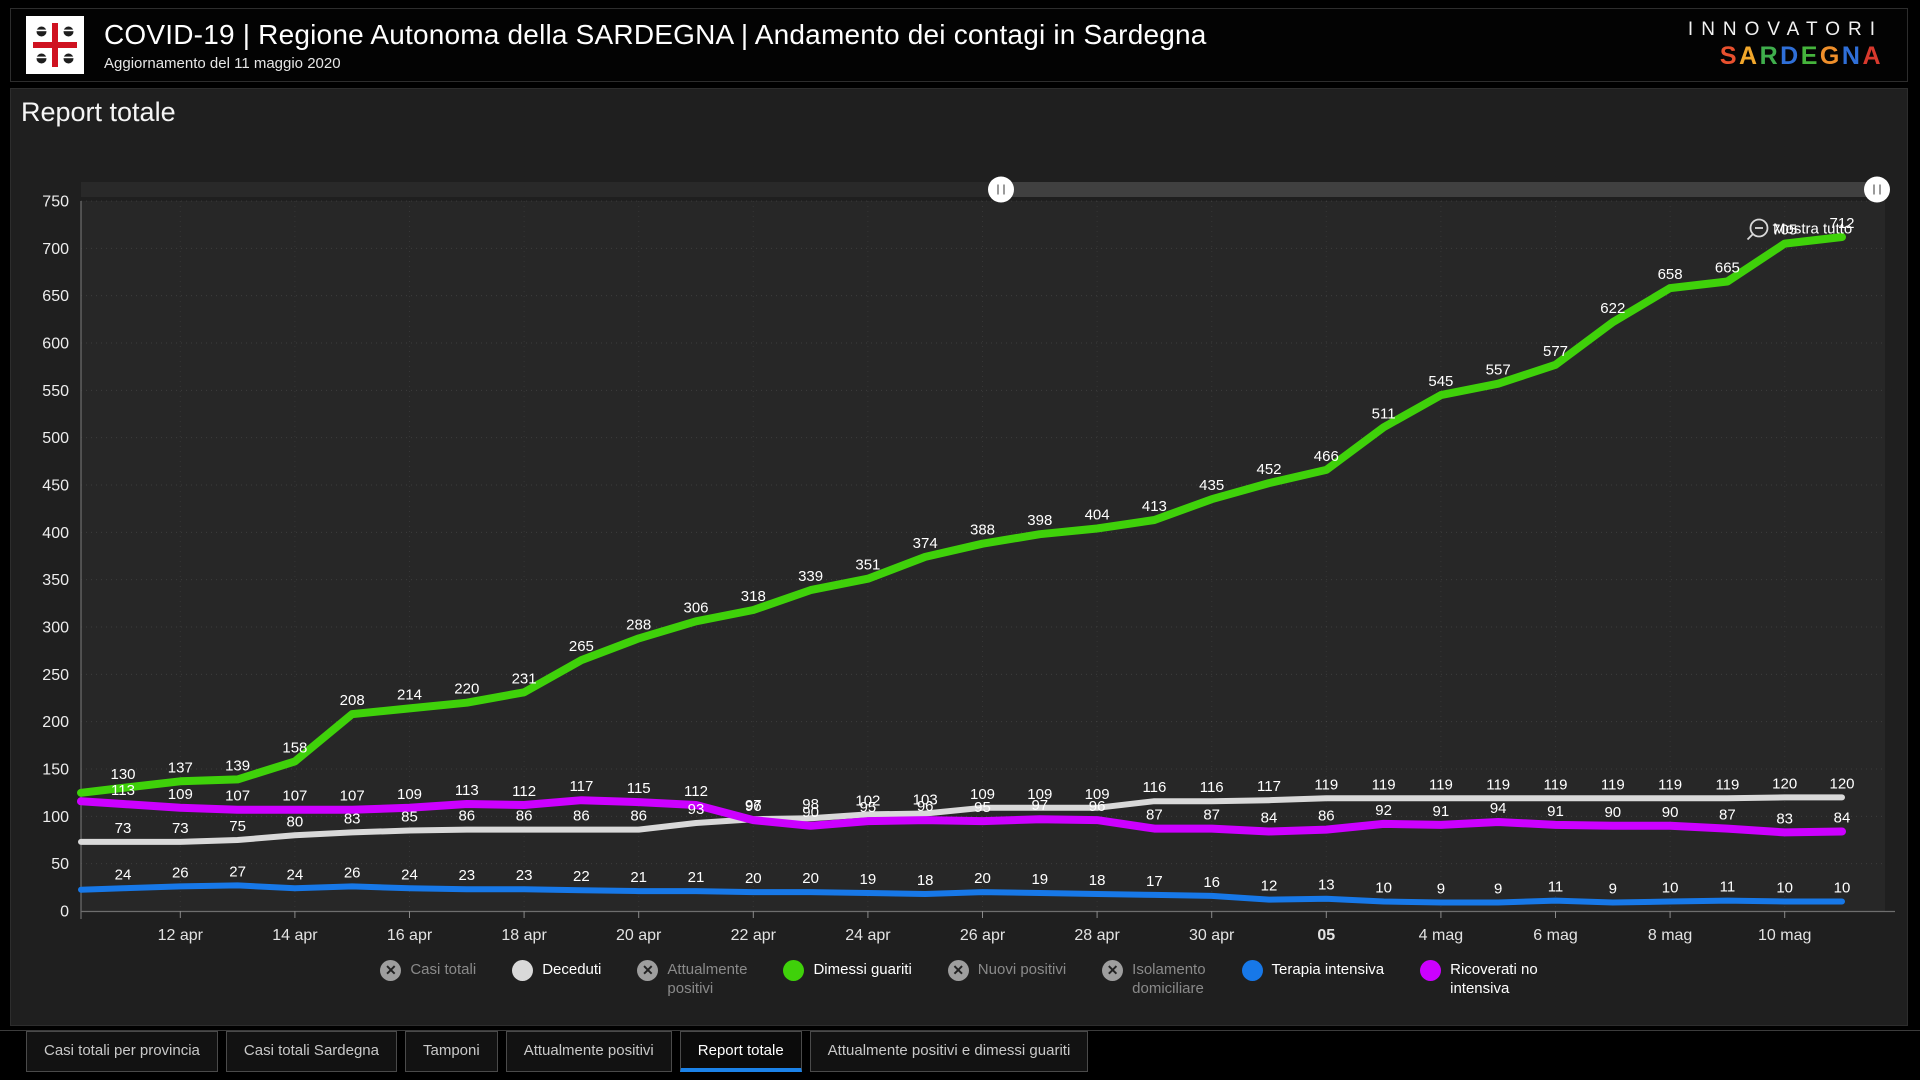 The height and width of the screenshot is (1080, 1920). Describe the element at coordinates (466, 689) in the screenshot. I see `svg-text: 220` at that location.